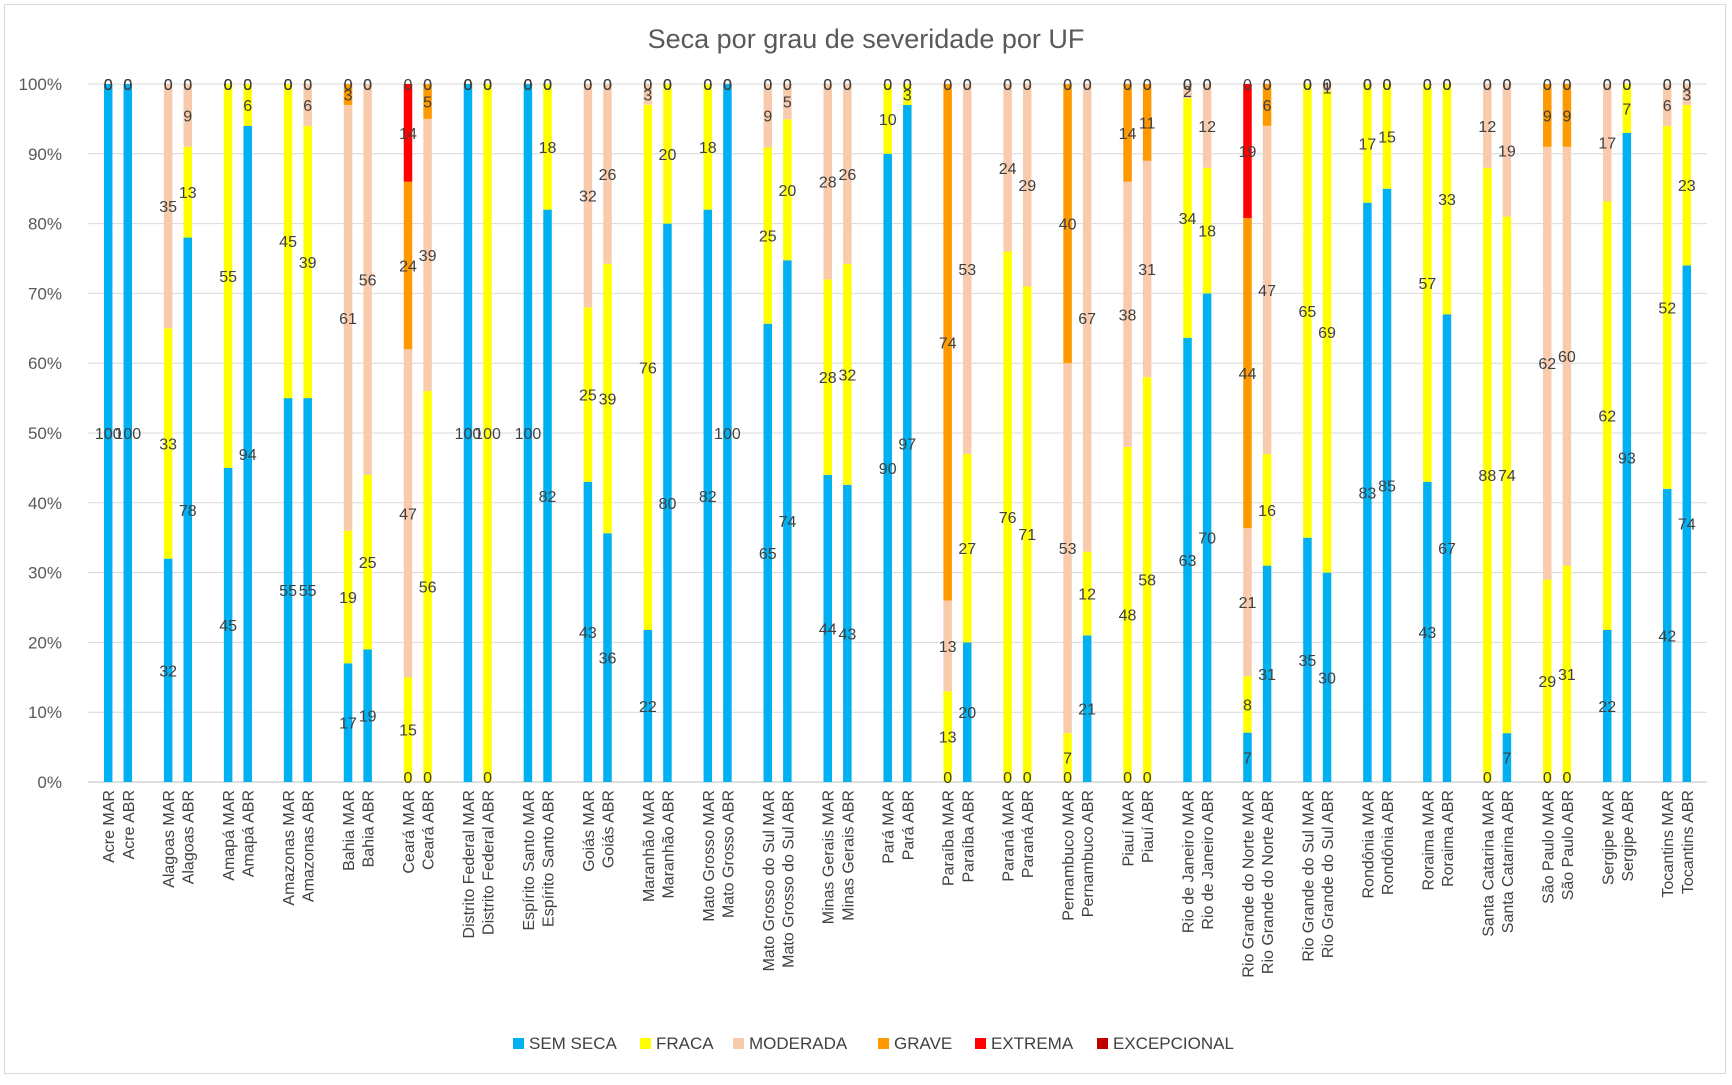  I want to click on data-label: 44, so click(828, 629).